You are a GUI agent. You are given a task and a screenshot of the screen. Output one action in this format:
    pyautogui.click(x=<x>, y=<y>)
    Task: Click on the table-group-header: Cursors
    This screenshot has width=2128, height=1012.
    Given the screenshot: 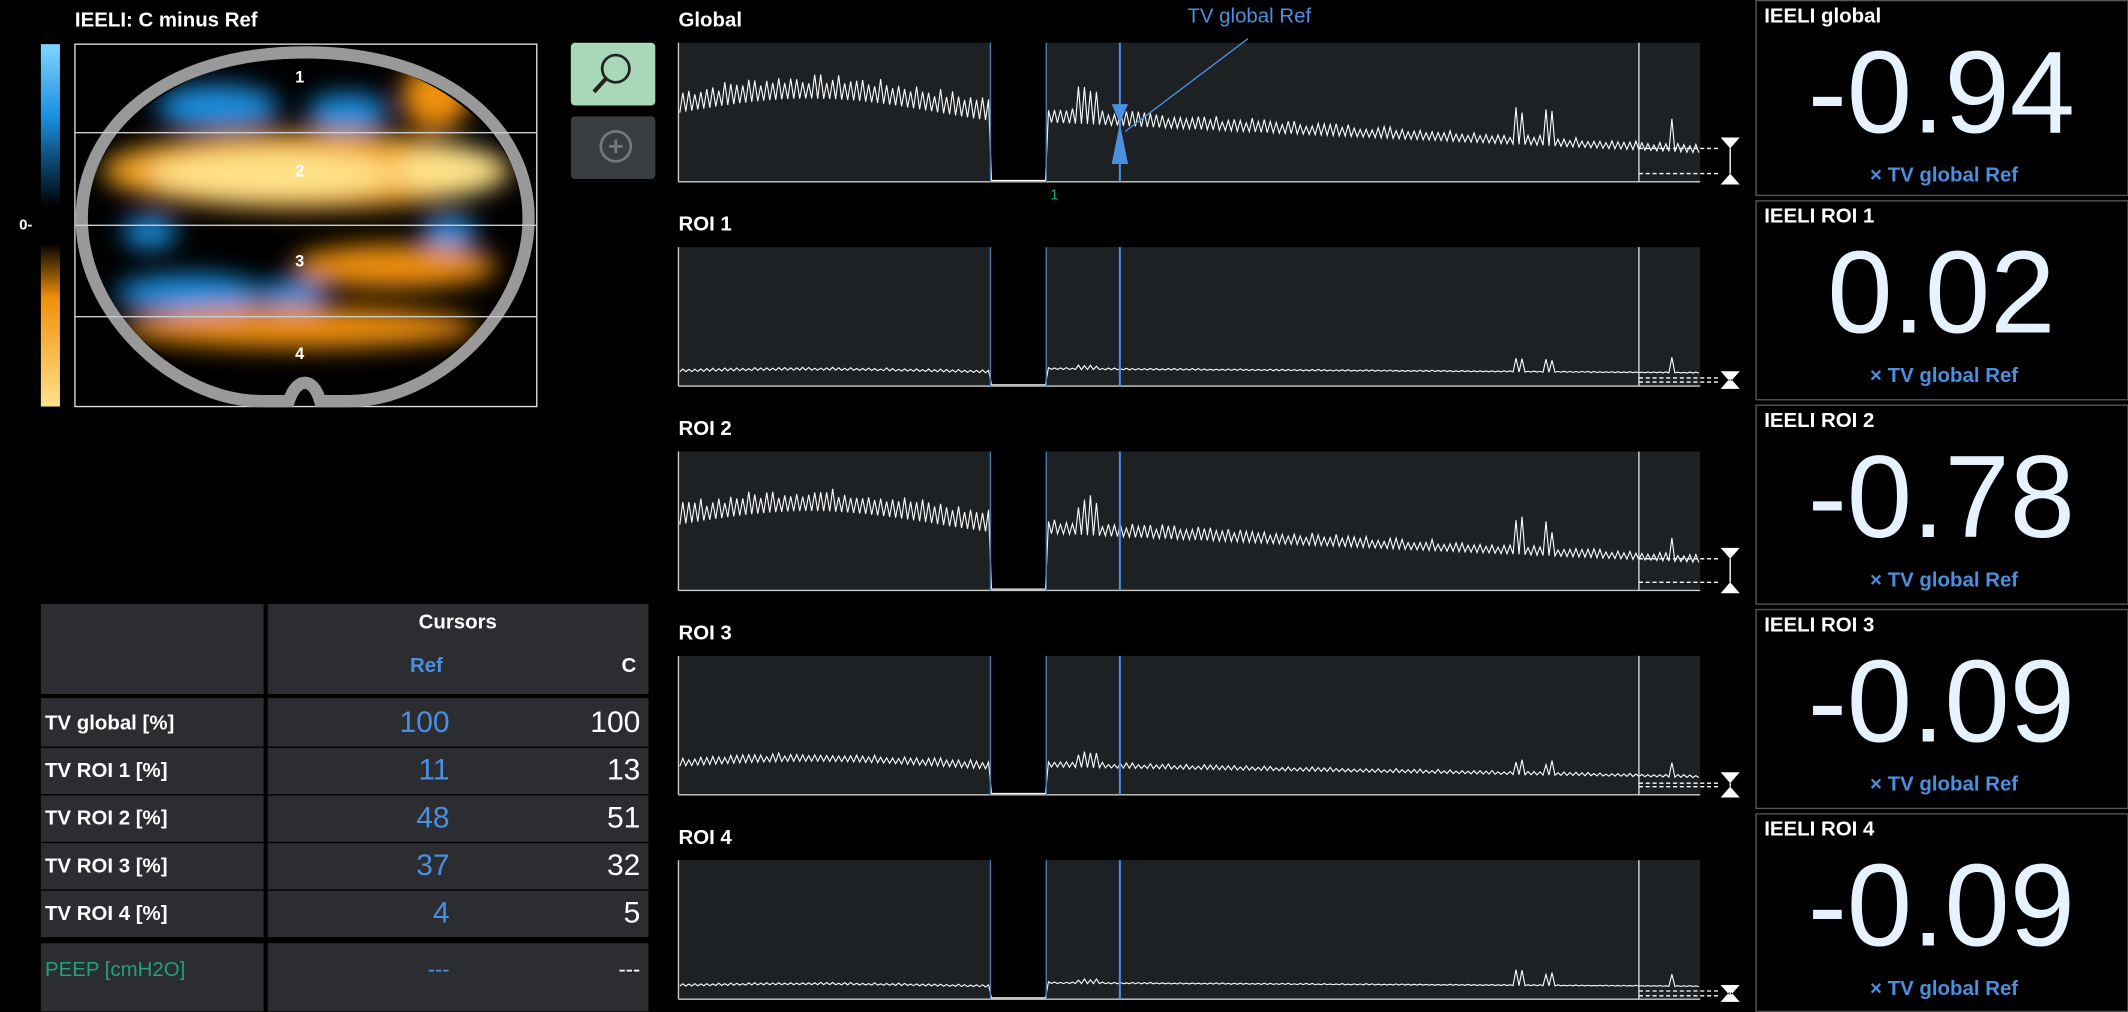 What is the action you would take?
    pyautogui.click(x=458, y=623)
    